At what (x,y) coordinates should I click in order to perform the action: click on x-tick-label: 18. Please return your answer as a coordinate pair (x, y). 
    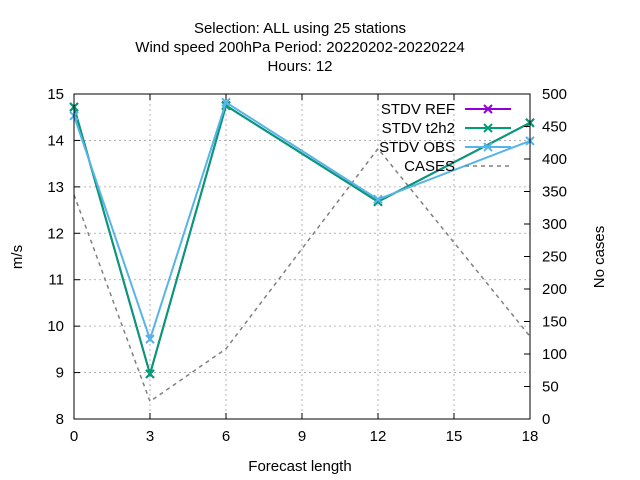
    Looking at the image, I should click on (530, 436).